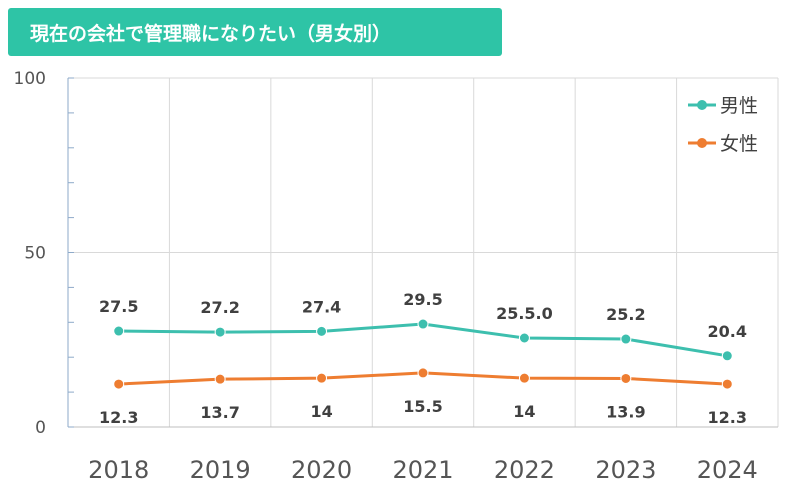 The width and height of the screenshot is (792, 495). Describe the element at coordinates (727, 470) in the screenshot. I see `x-tick-label: 2024` at that location.